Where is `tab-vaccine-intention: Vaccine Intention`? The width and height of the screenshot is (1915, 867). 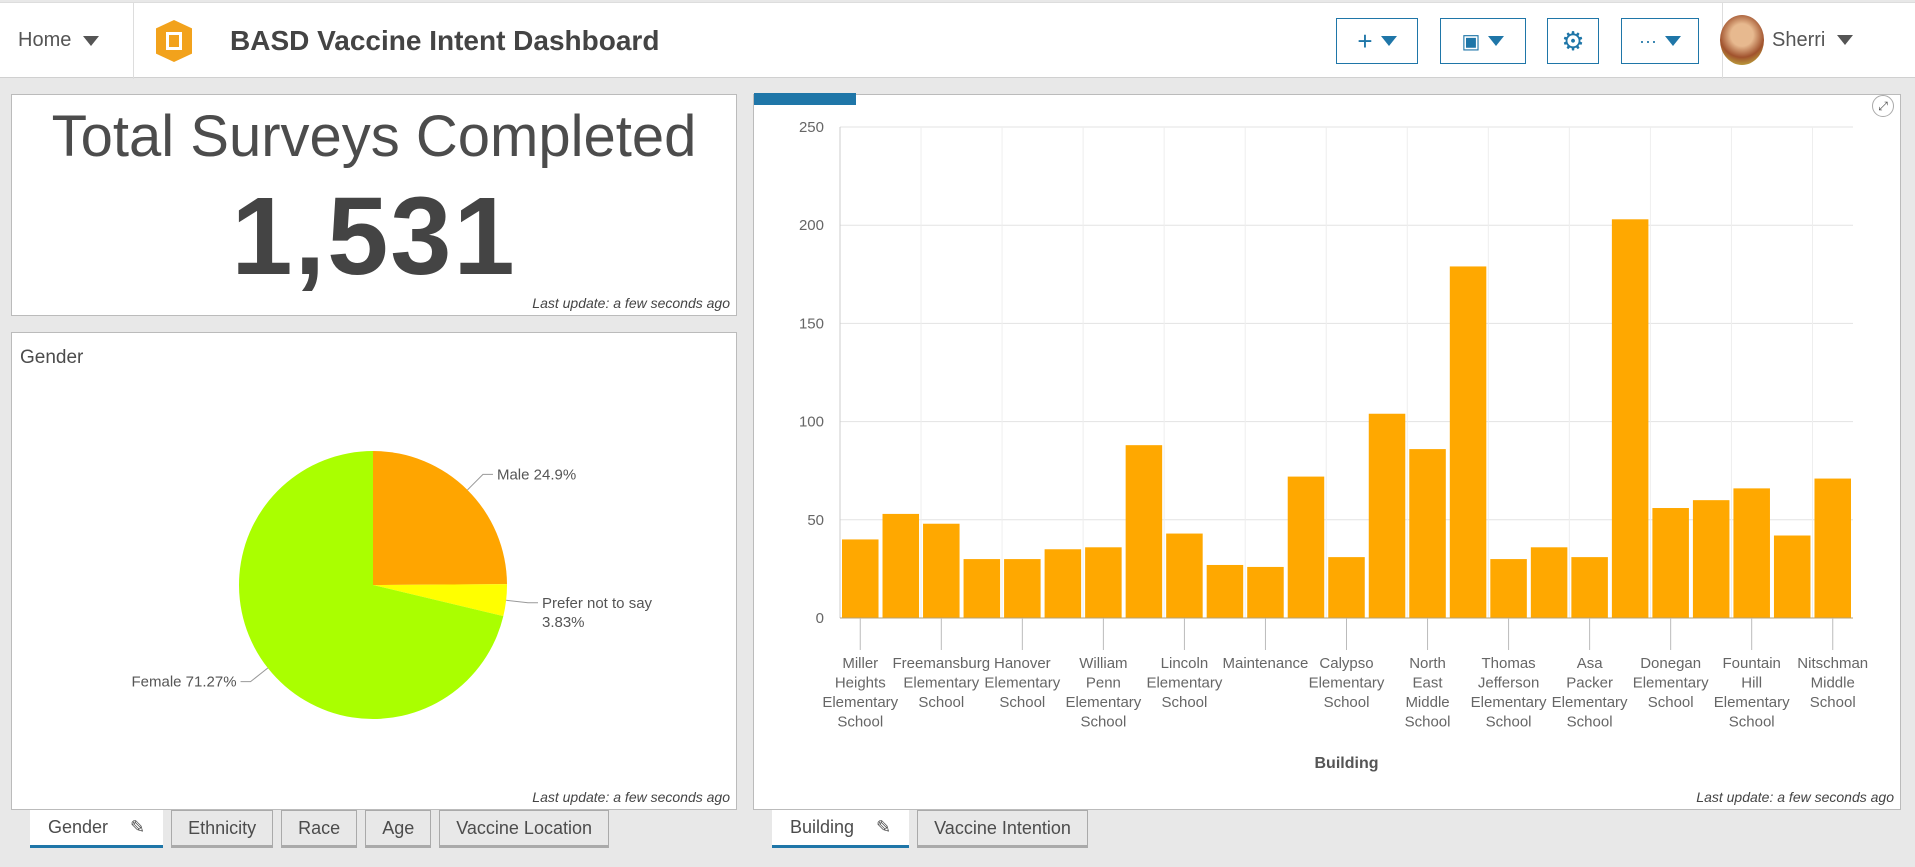
tab-vaccine-intention: Vaccine Intention is located at coordinates (1002, 829).